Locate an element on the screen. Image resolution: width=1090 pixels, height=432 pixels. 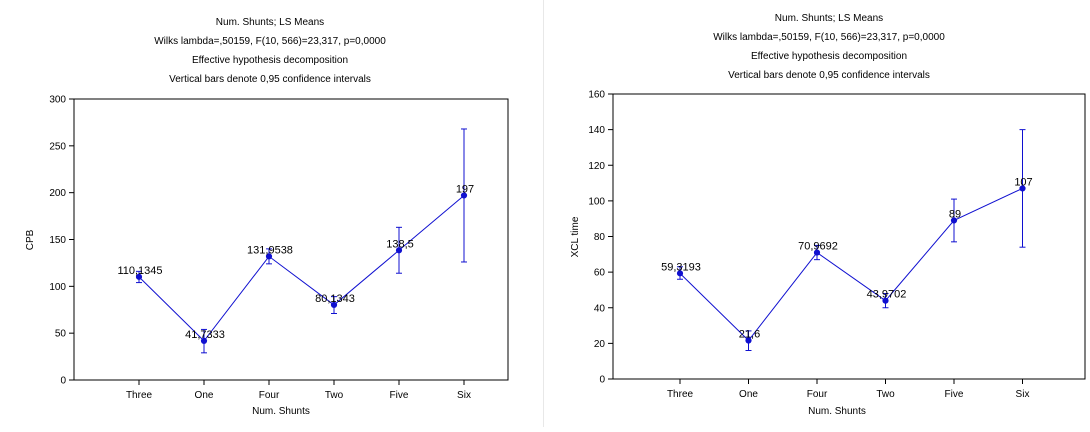
data-label: 43,9702 is located at coordinates (887, 295).